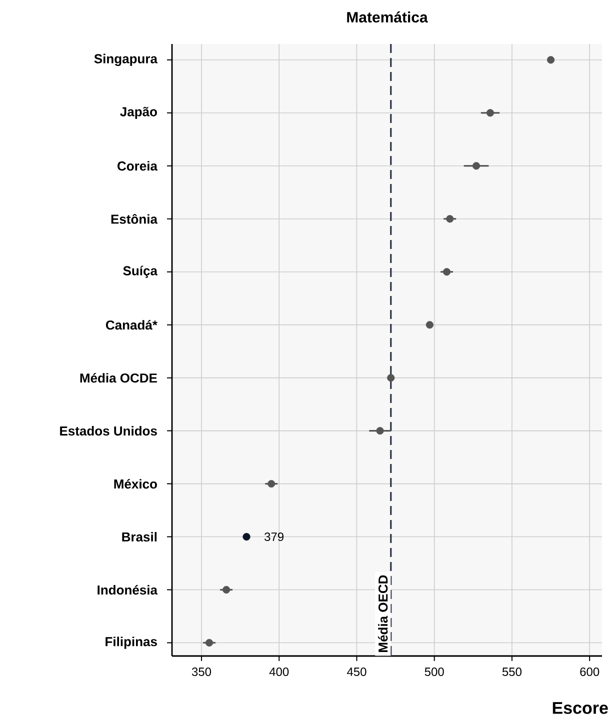 The width and height of the screenshot is (613, 720). I want to click on y-tick-label: Singapura, so click(126, 60).